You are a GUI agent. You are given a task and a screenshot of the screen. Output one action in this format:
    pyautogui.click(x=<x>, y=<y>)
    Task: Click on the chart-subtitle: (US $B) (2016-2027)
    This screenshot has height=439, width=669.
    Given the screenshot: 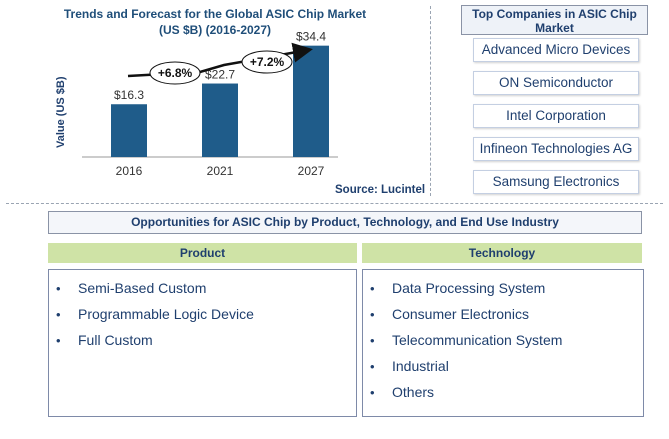 What is the action you would take?
    pyautogui.click(x=215, y=30)
    